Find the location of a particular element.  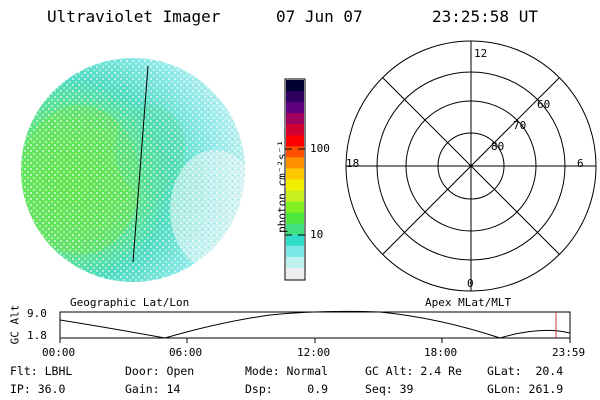

altitude-xtick-0600: 06:00 is located at coordinates (186, 352).